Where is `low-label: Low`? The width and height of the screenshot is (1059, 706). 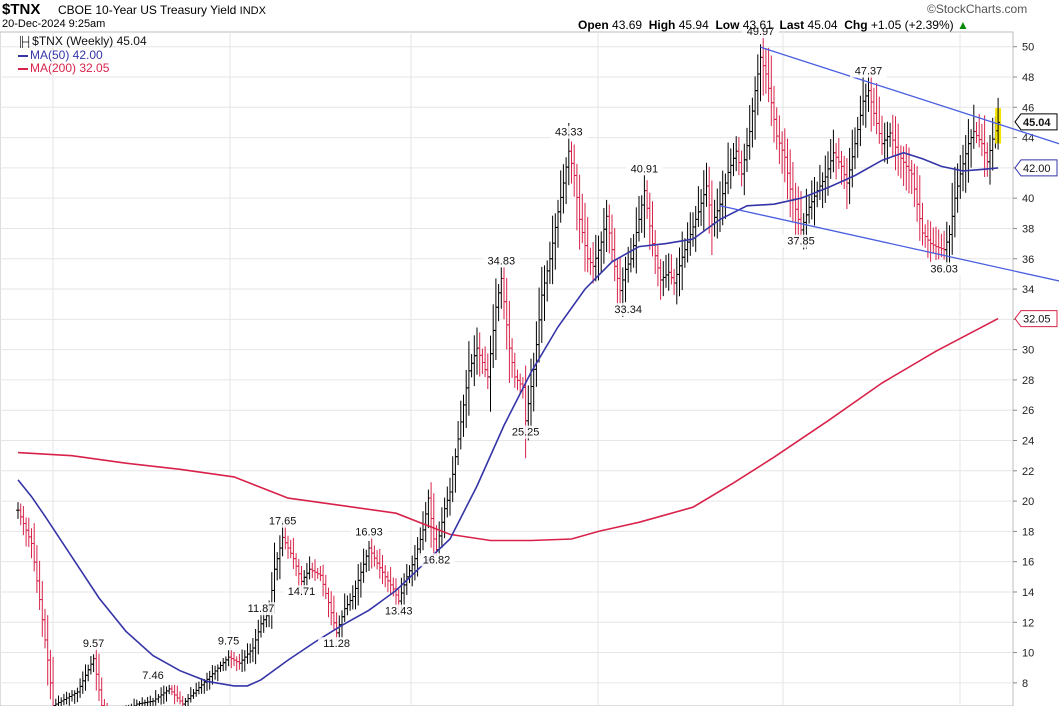
low-label: Low is located at coordinates (727, 25).